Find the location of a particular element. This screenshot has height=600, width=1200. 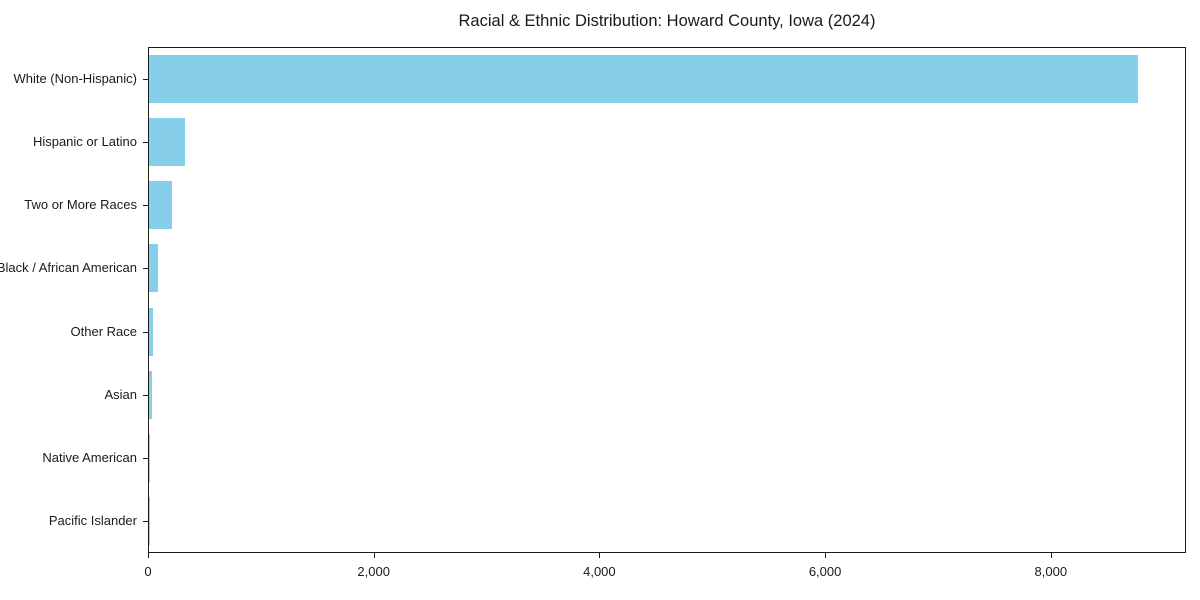

bar-asian is located at coordinates (151, 394).